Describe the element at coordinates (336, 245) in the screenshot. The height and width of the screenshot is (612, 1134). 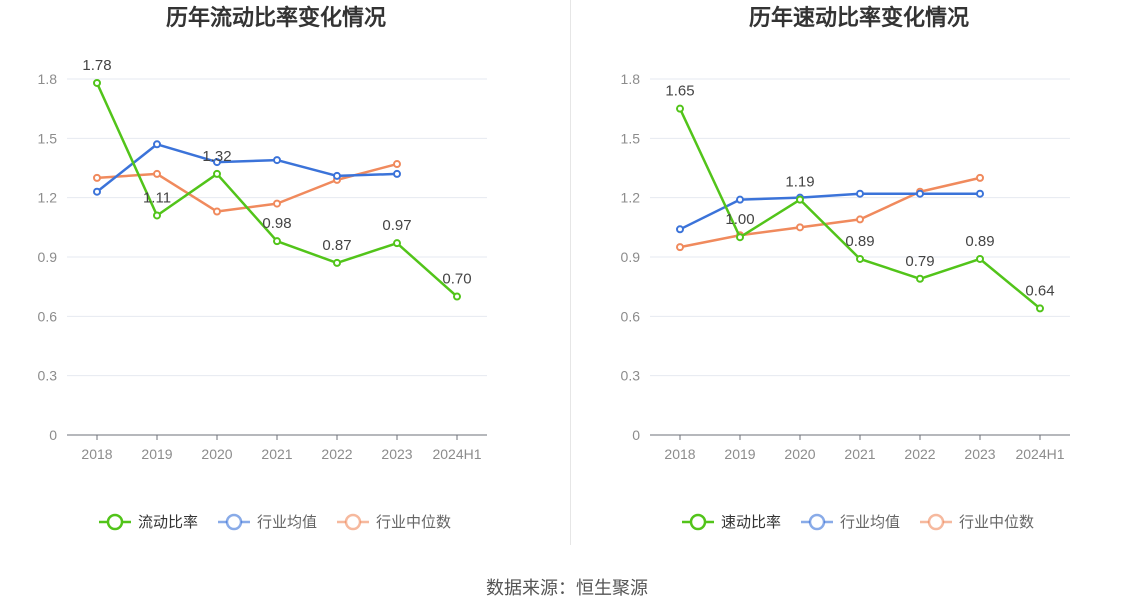
I see `data-label: 0.87` at that location.